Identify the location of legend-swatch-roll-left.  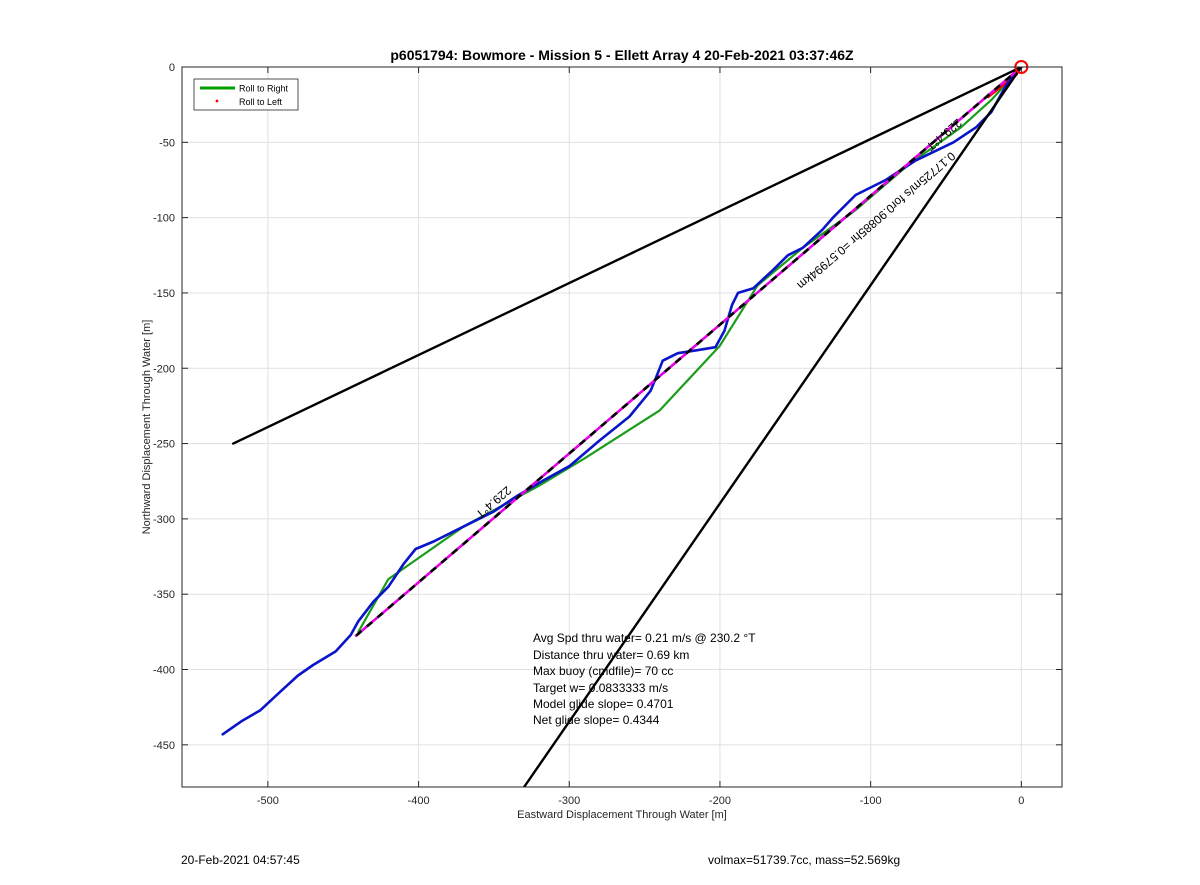
(217, 101).